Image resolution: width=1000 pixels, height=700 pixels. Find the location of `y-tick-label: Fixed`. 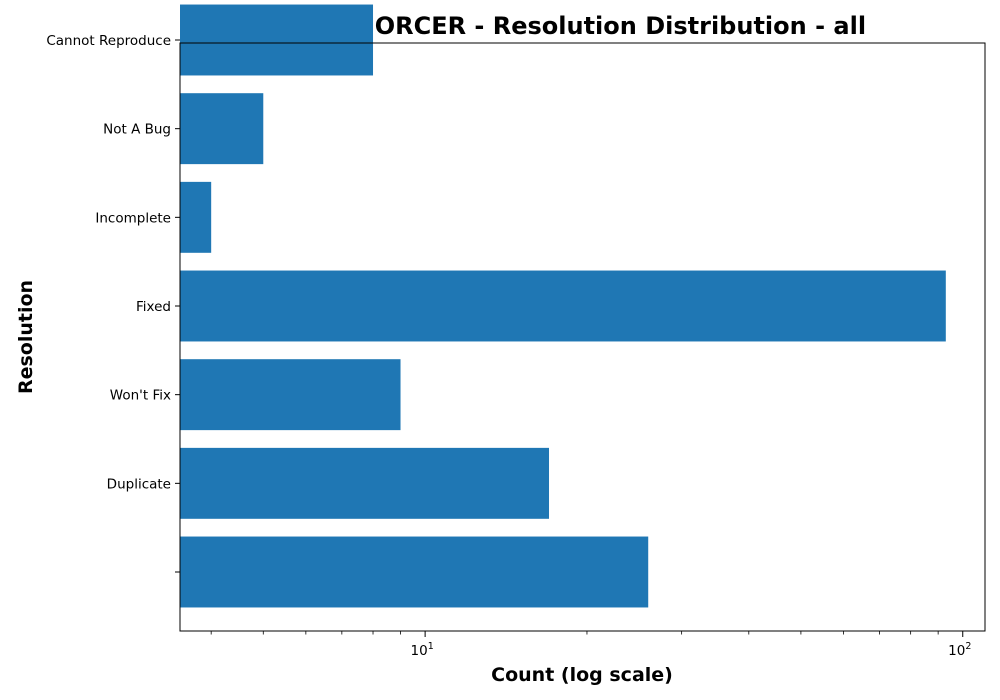

y-tick-label: Fixed is located at coordinates (153, 307).